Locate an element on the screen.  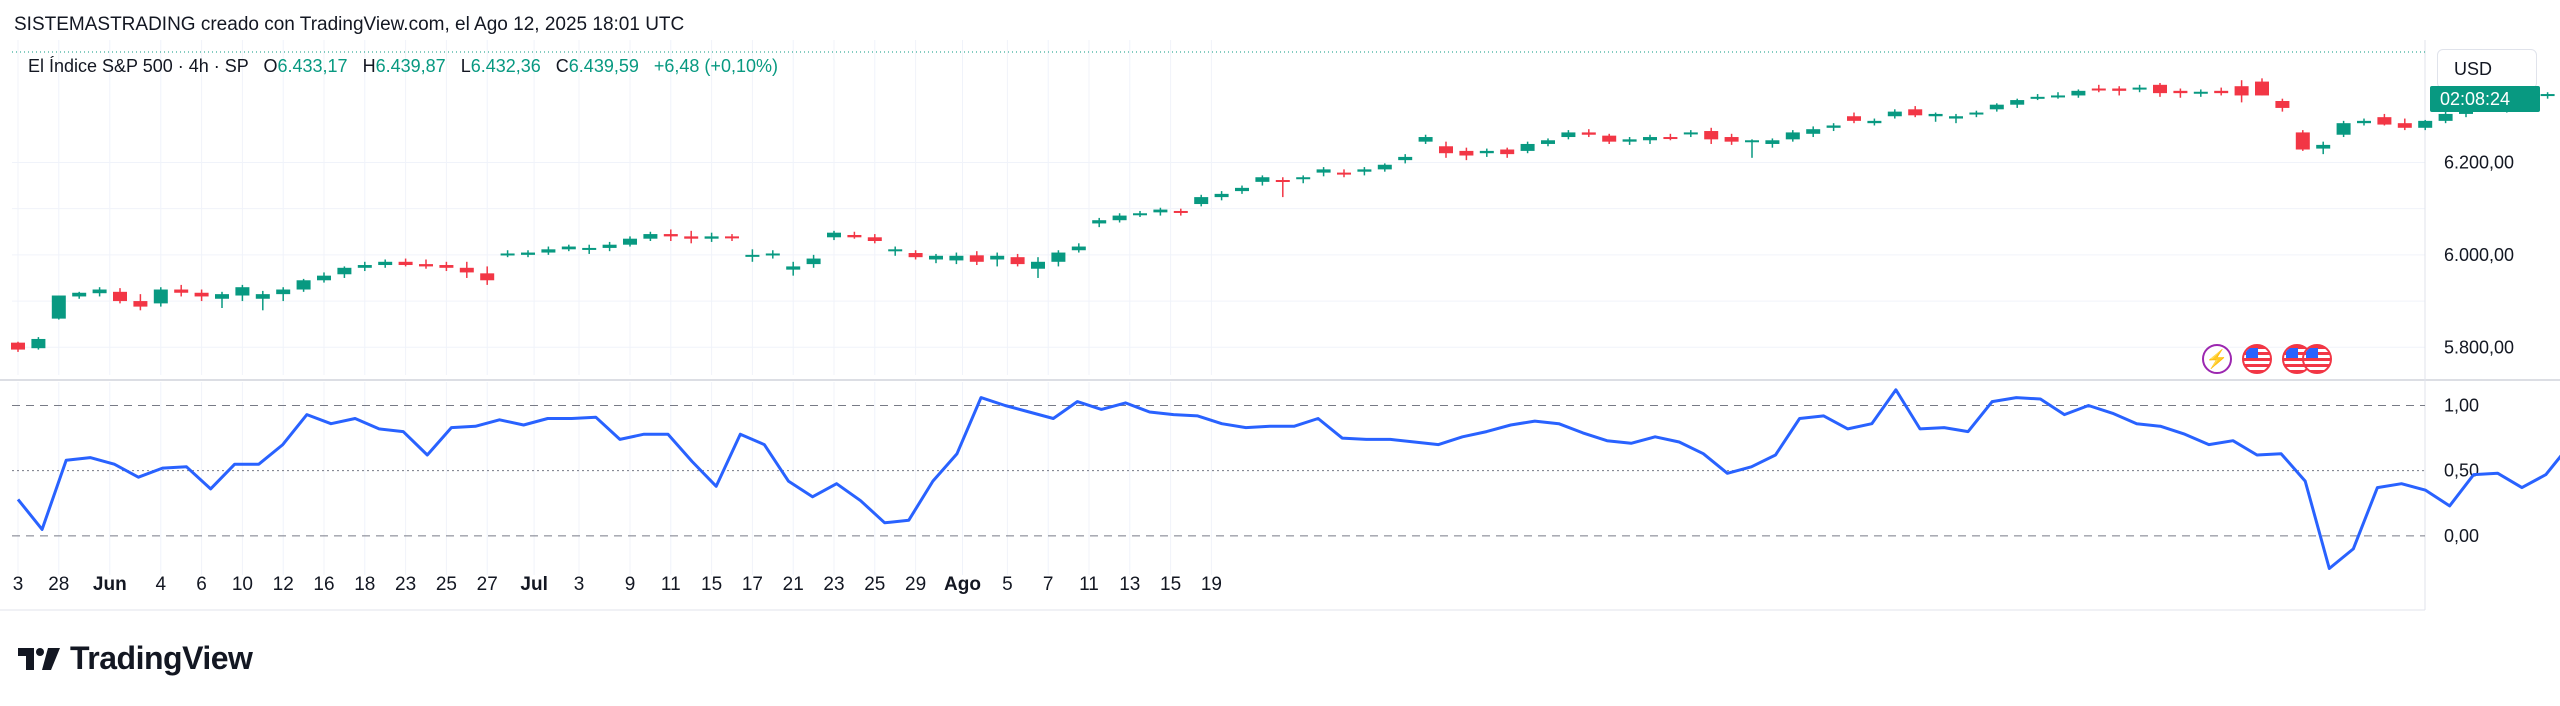
tradingview-logo: TradingView is located at coordinates (135, 658).